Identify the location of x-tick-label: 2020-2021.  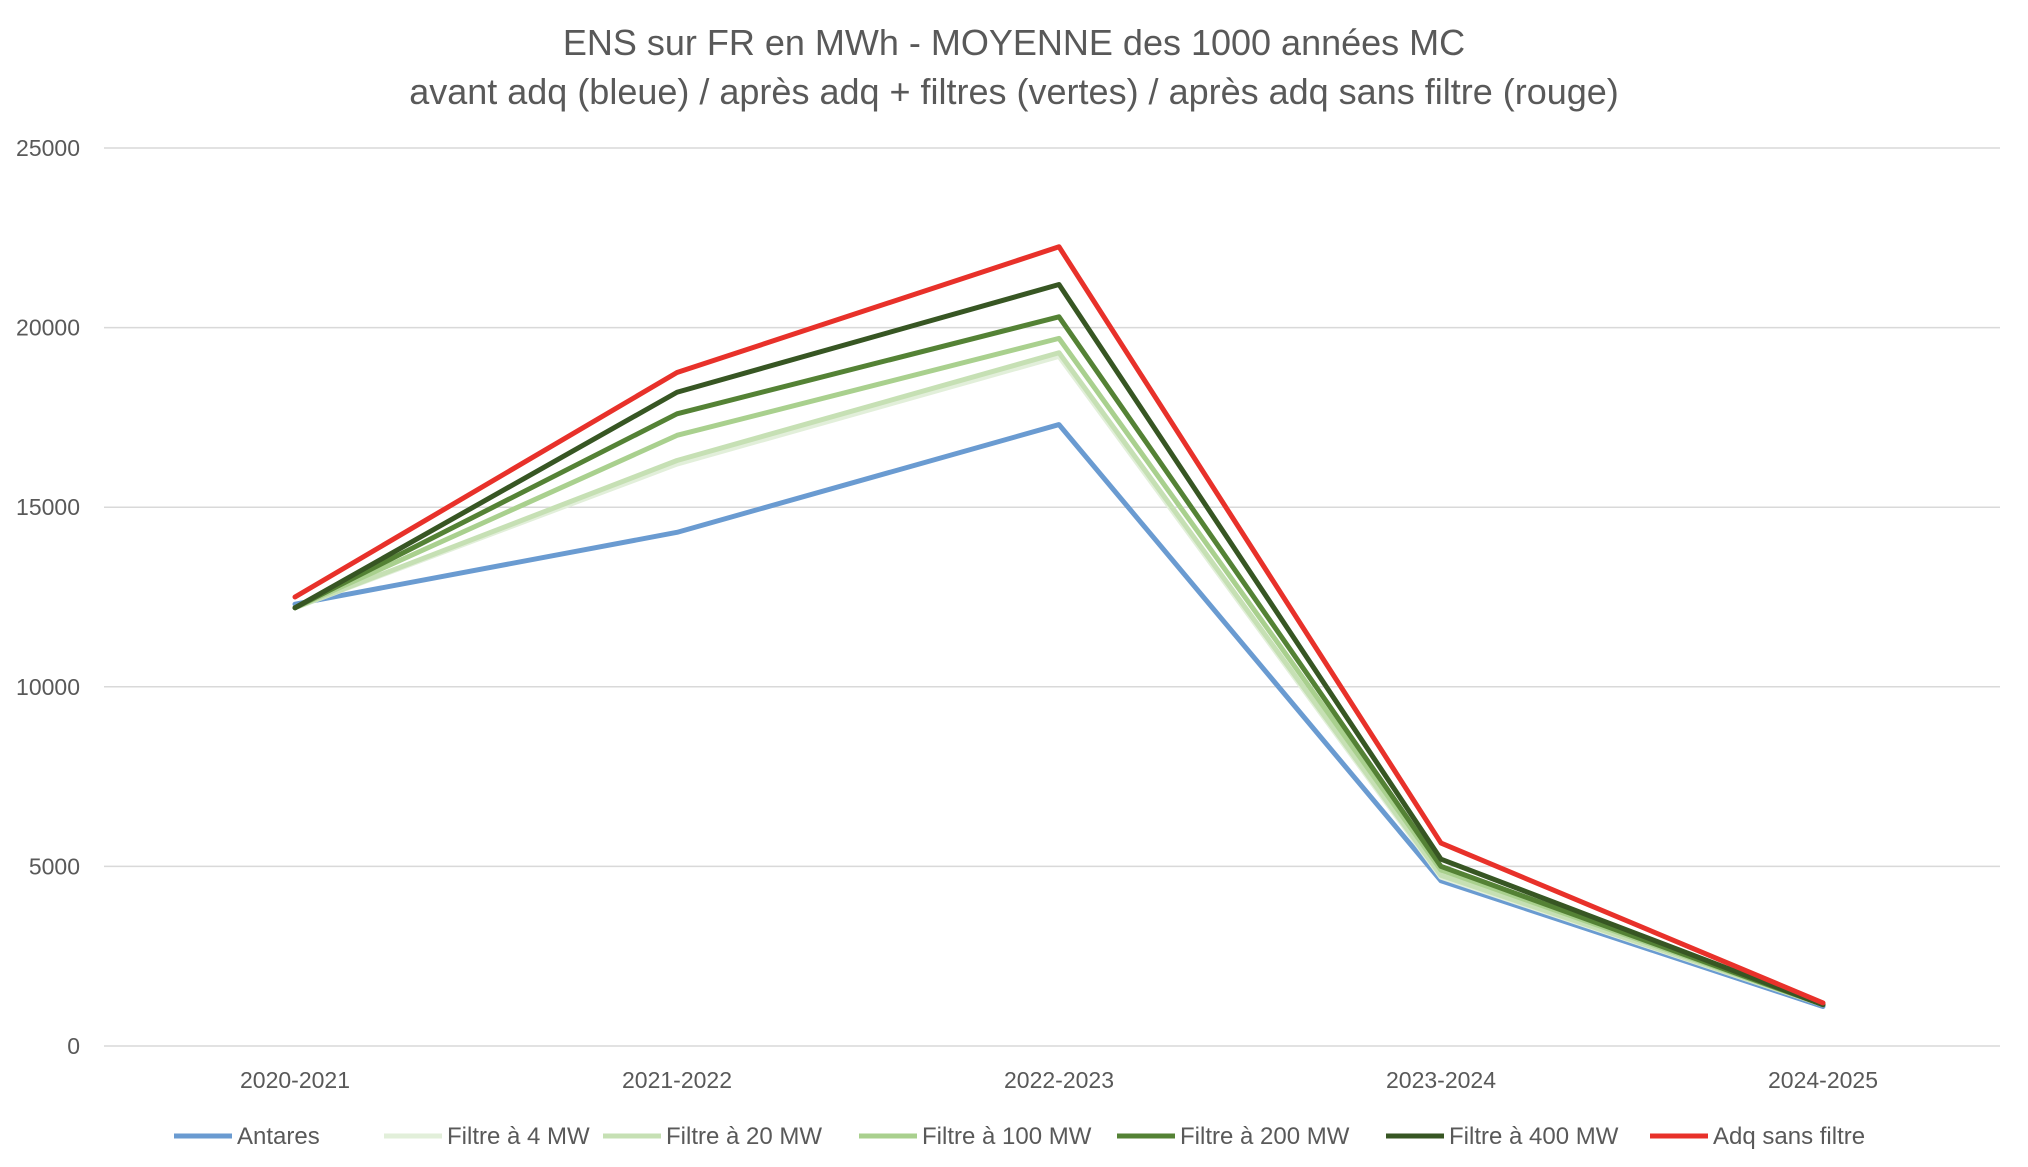
(295, 1080).